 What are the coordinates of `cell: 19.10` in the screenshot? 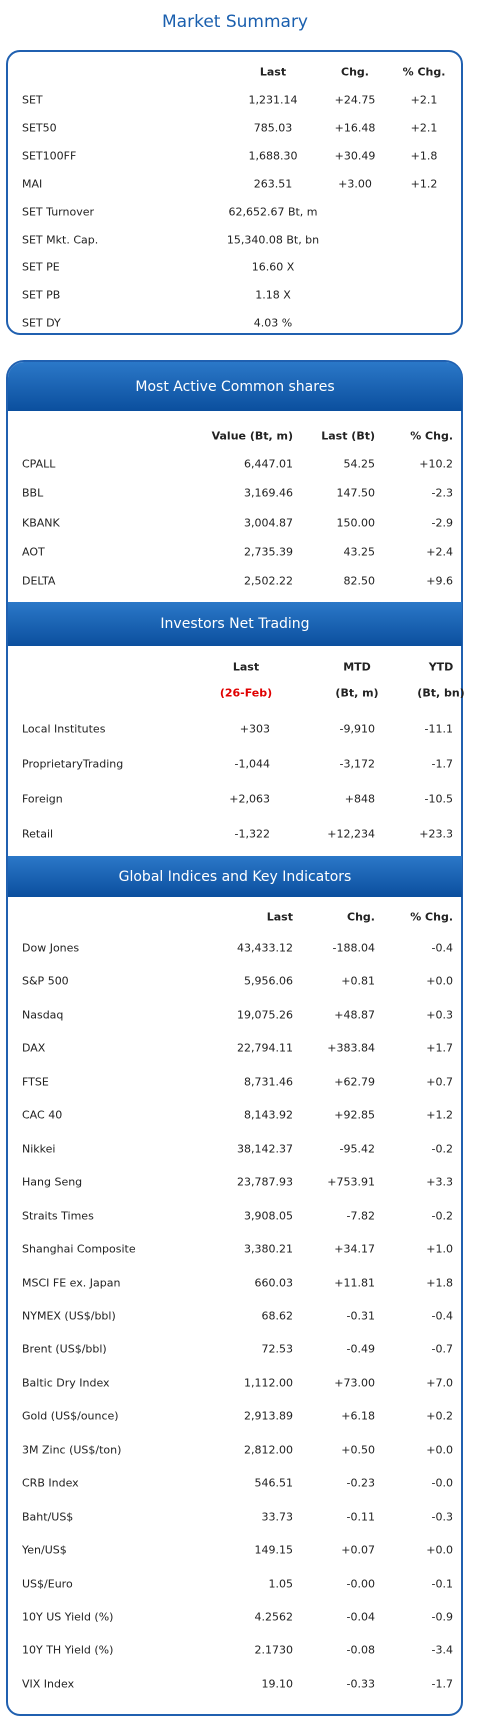 It's located at (277, 1684).